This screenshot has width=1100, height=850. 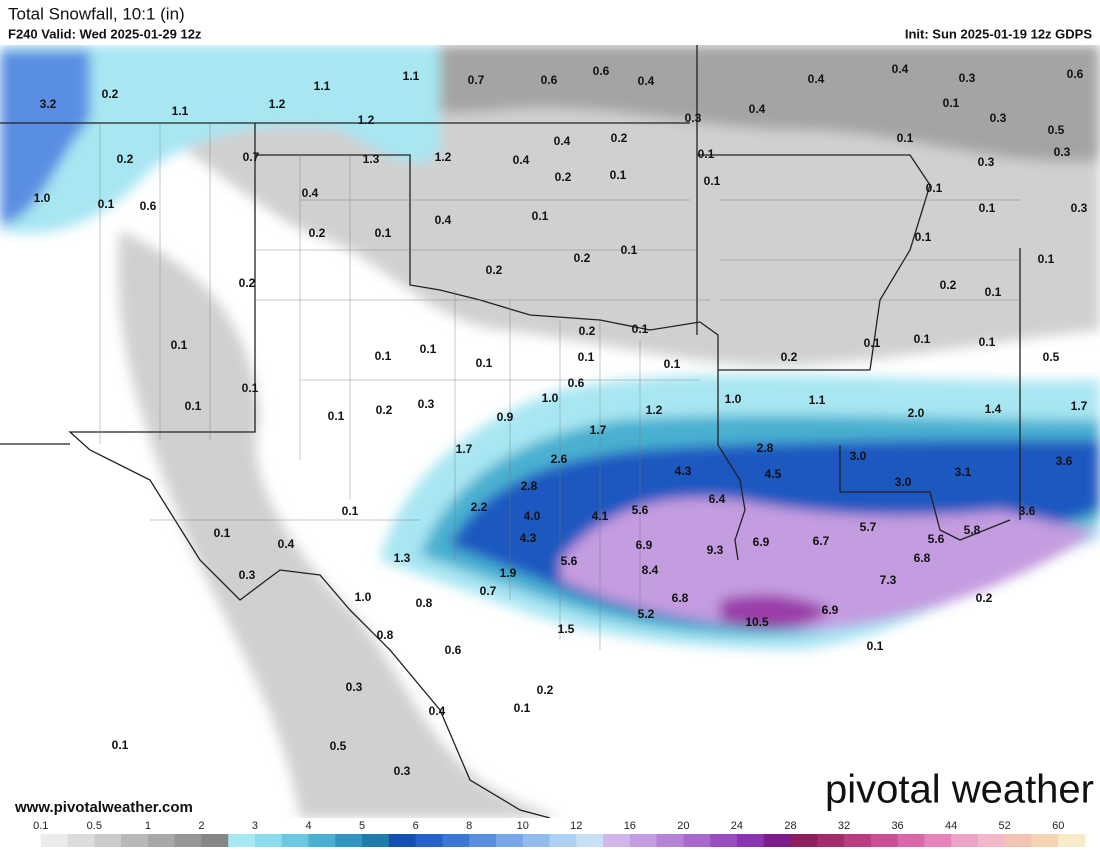 I want to click on colorbar-label: 60, so click(x=1058, y=826).